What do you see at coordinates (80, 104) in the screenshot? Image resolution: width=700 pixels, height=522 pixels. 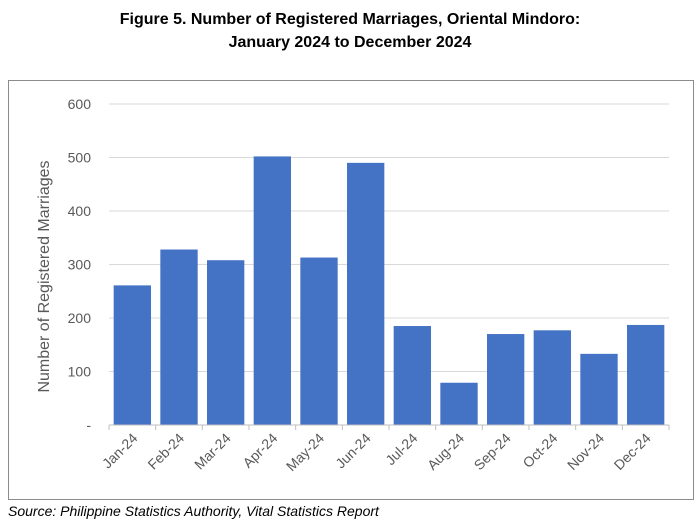 I see `y-tick-label: 600` at bounding box center [80, 104].